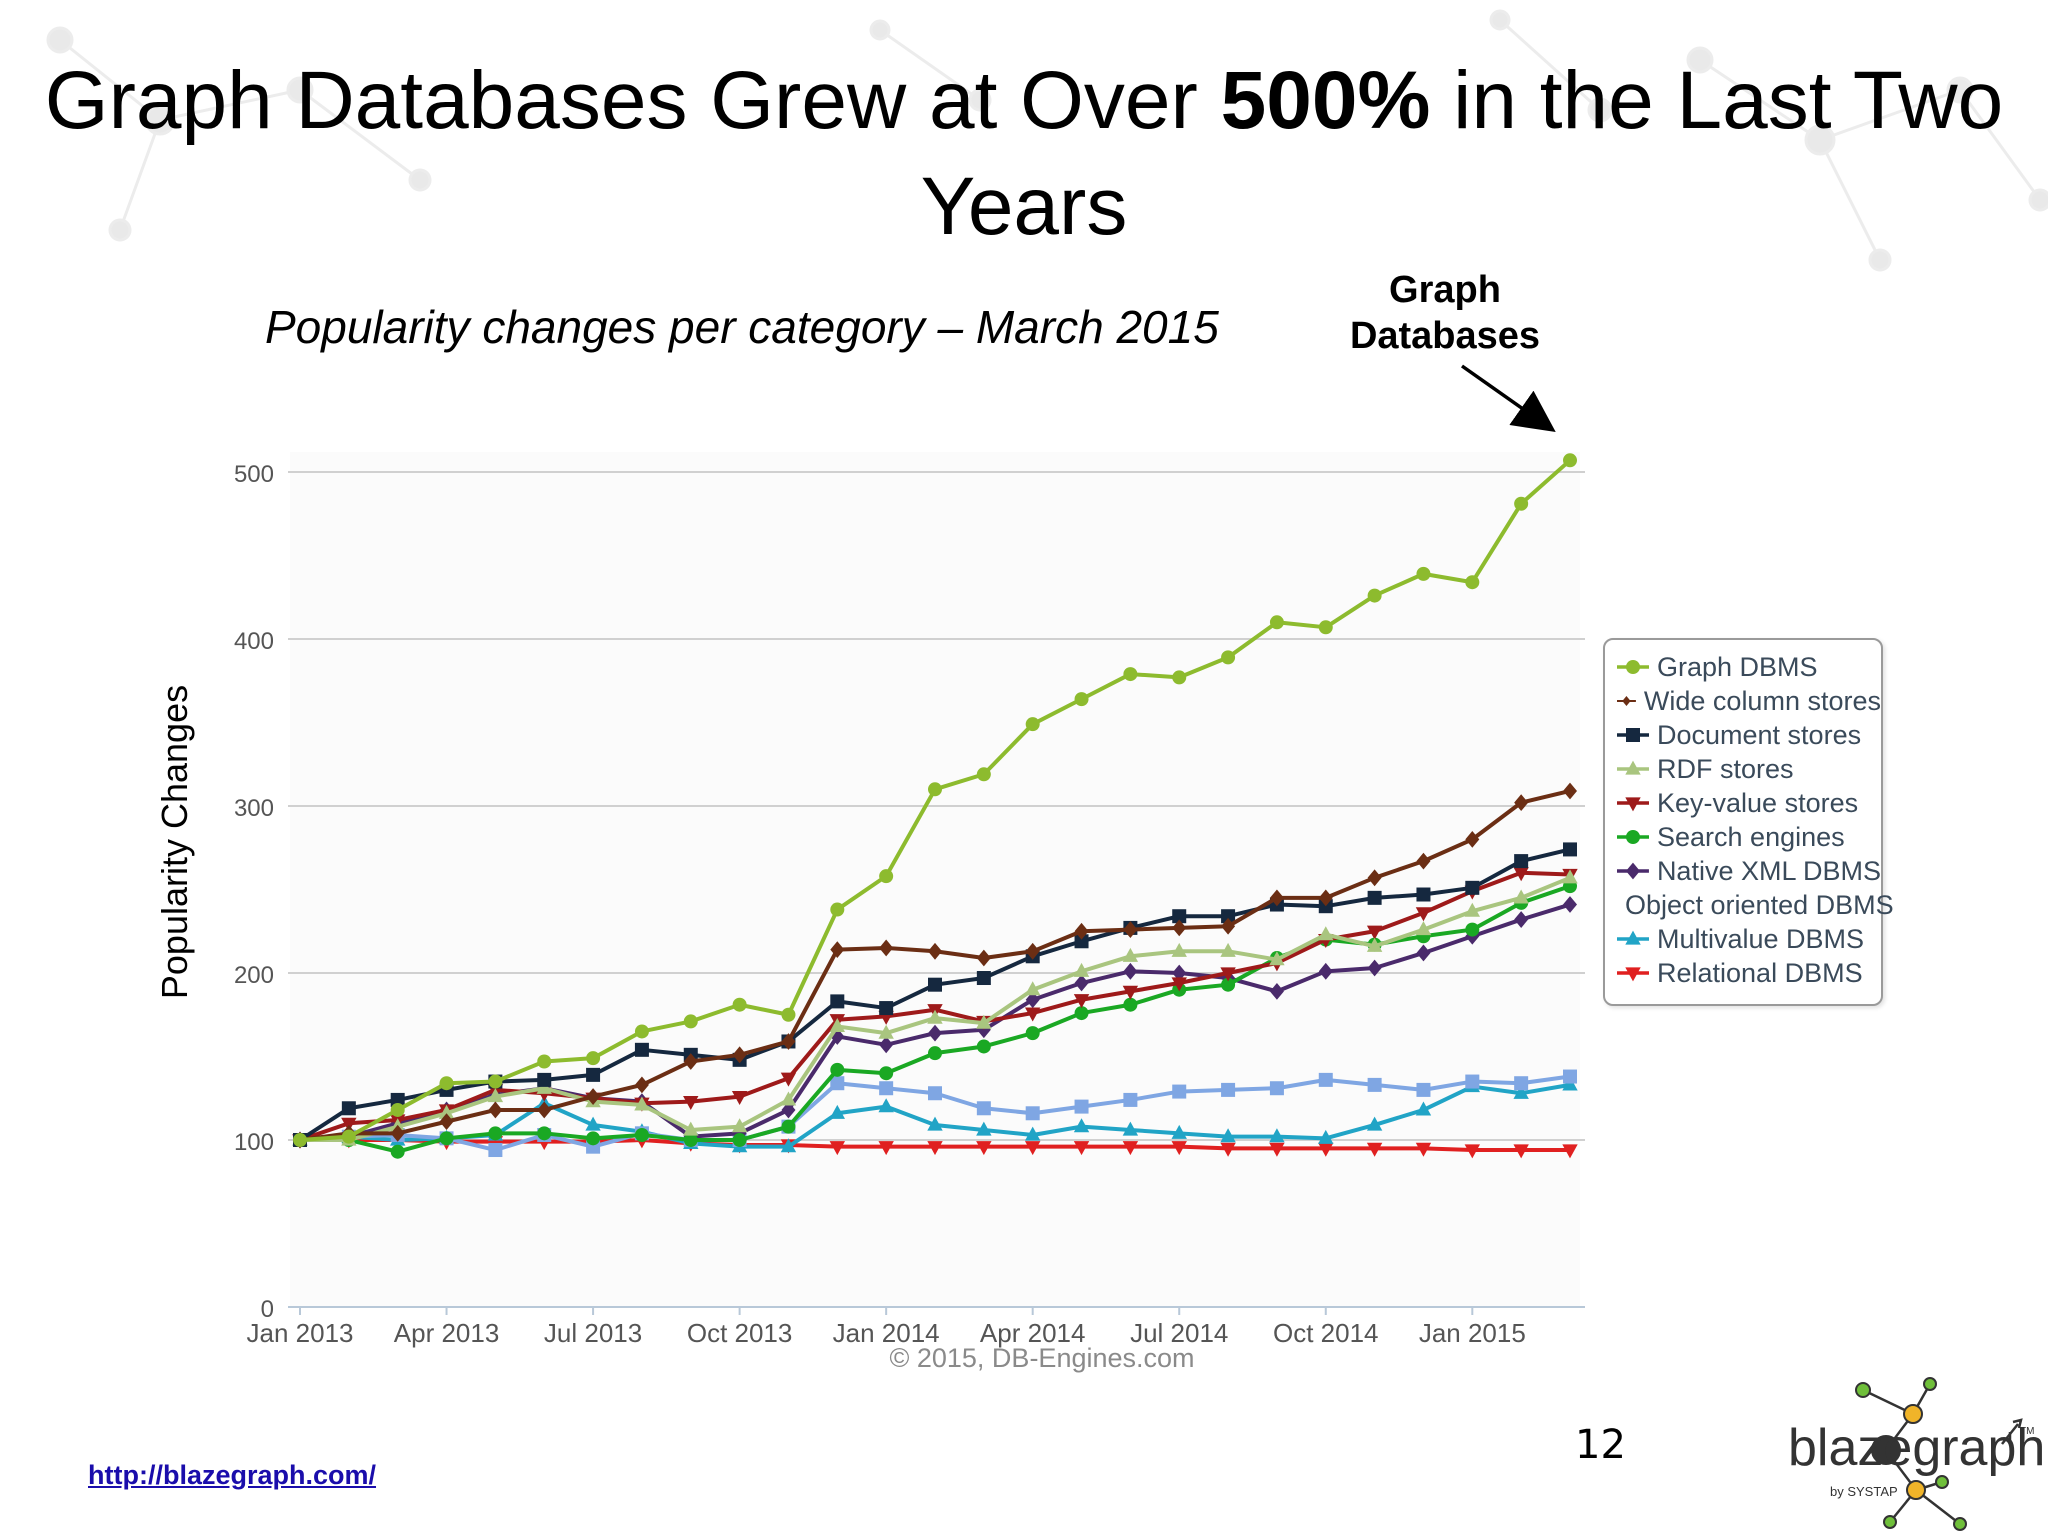 The image size is (2048, 1536). I want to click on data-point-native-xml-dbms, so click(935, 1033).